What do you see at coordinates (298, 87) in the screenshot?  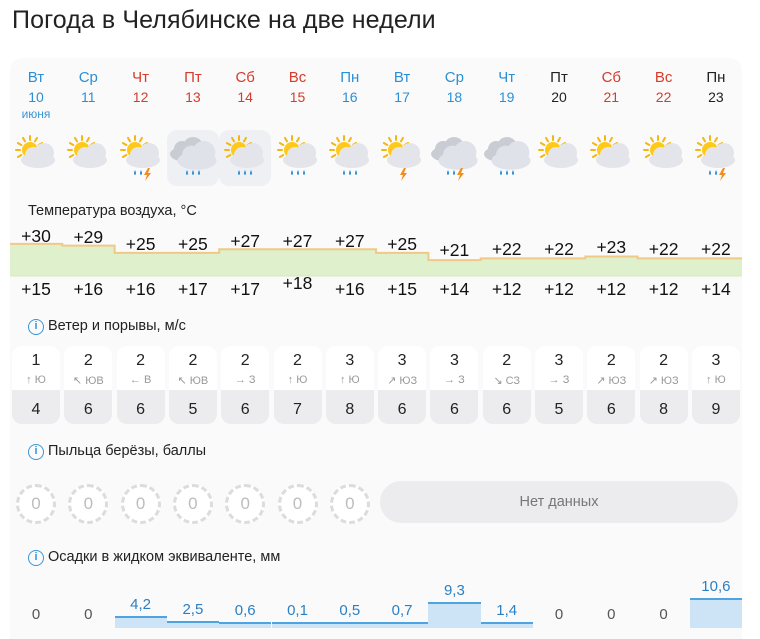 I see `day-column: Вс 15` at bounding box center [298, 87].